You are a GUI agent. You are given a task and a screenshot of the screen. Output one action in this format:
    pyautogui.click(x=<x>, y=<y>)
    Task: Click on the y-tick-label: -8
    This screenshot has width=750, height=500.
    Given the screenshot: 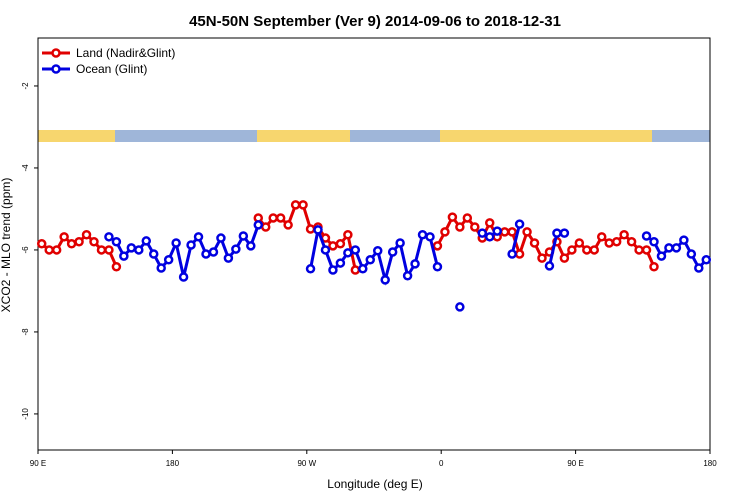 What is the action you would take?
    pyautogui.click(x=25, y=332)
    